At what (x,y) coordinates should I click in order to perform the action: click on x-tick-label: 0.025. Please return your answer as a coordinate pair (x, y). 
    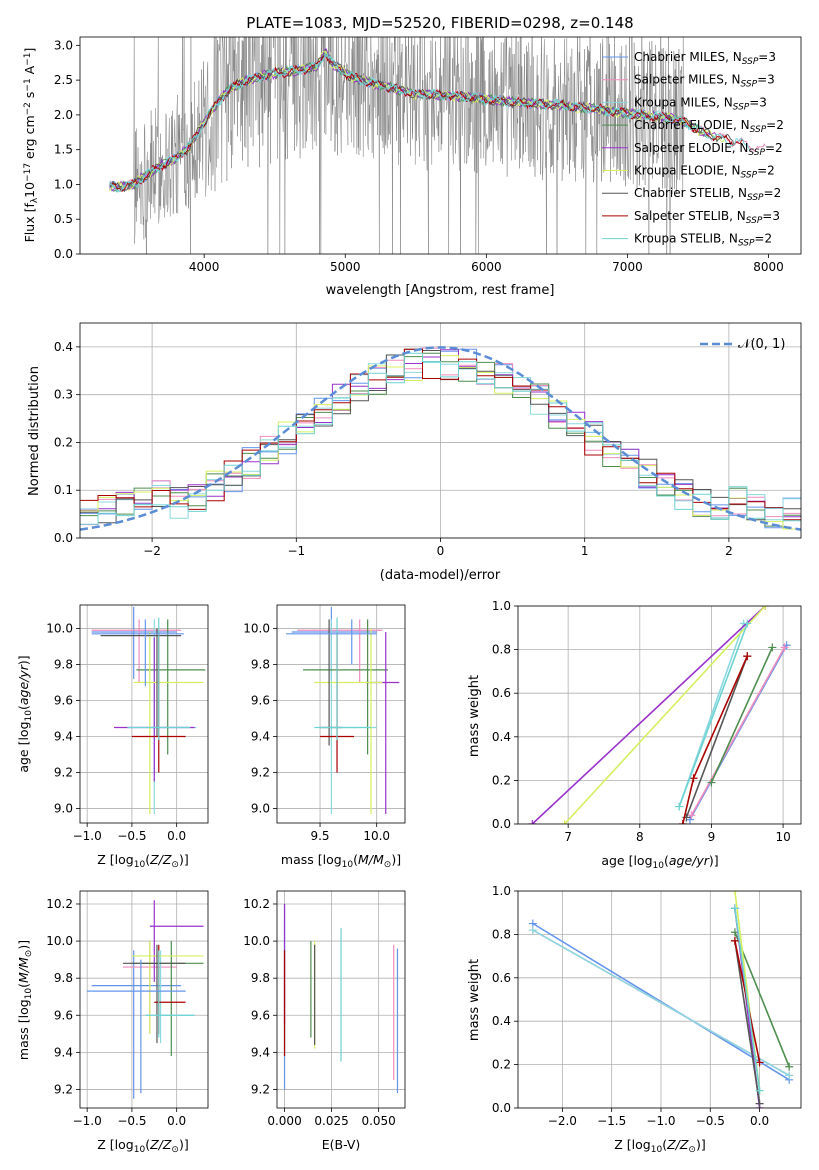
    Looking at the image, I should click on (331, 1121).